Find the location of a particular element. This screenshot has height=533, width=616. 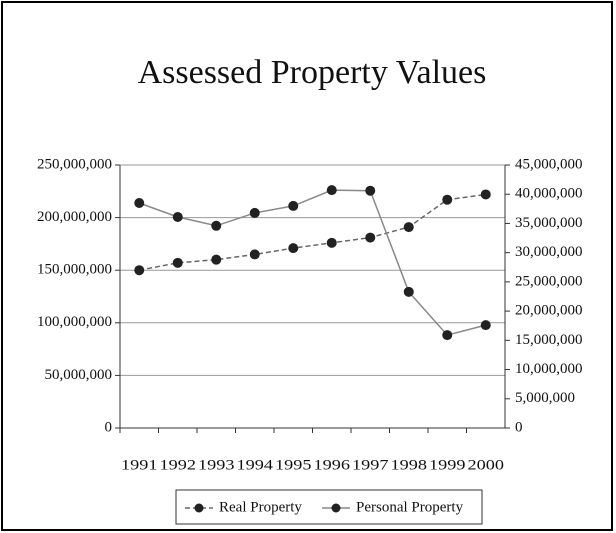

x-tick-label: 1996 is located at coordinates (332, 465).